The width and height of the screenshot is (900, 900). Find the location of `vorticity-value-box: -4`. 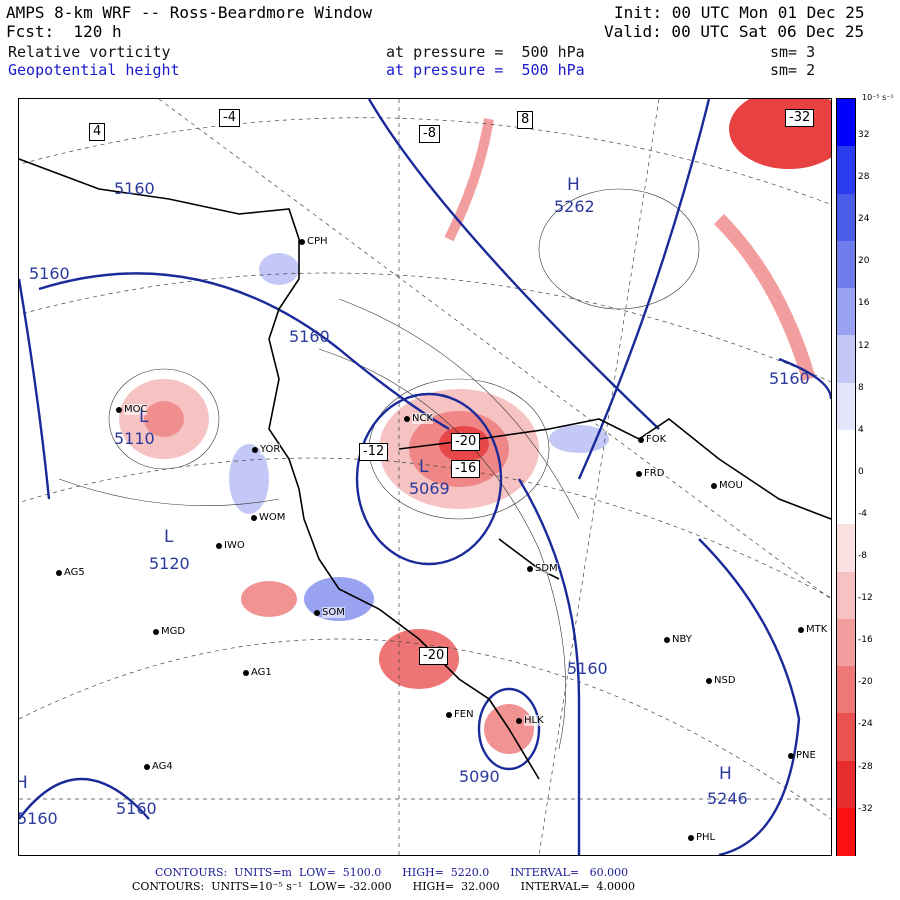

vorticity-value-box: -4 is located at coordinates (229, 118).